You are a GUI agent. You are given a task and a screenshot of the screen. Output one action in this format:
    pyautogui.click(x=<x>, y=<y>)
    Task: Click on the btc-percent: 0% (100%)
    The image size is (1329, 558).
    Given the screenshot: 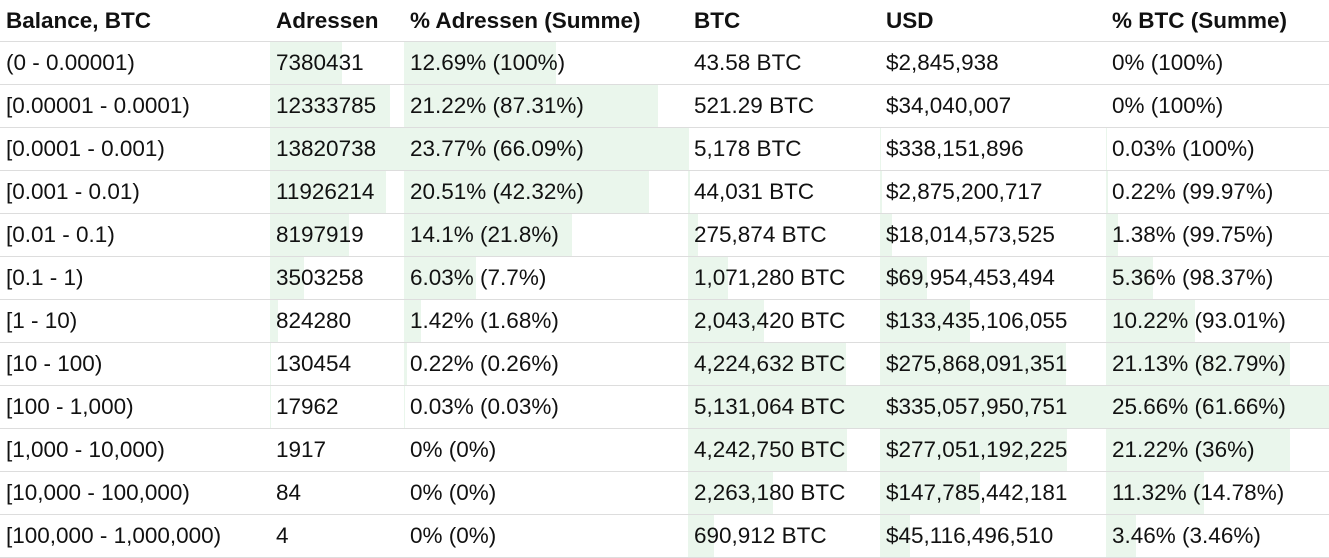 What is the action you would take?
    pyautogui.click(x=1167, y=62)
    